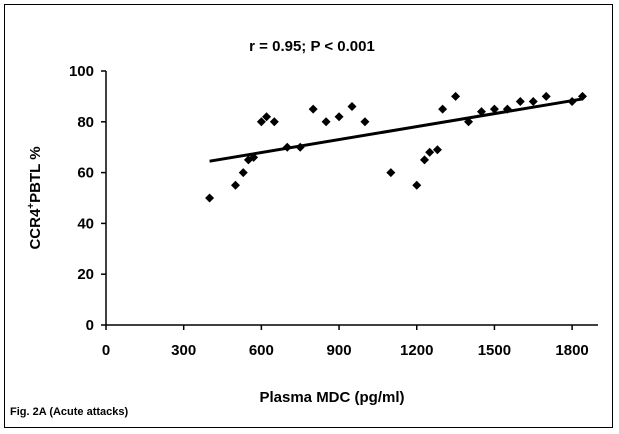  What do you see at coordinates (396, 130) in the screenshot?
I see `trend-line` at bounding box center [396, 130].